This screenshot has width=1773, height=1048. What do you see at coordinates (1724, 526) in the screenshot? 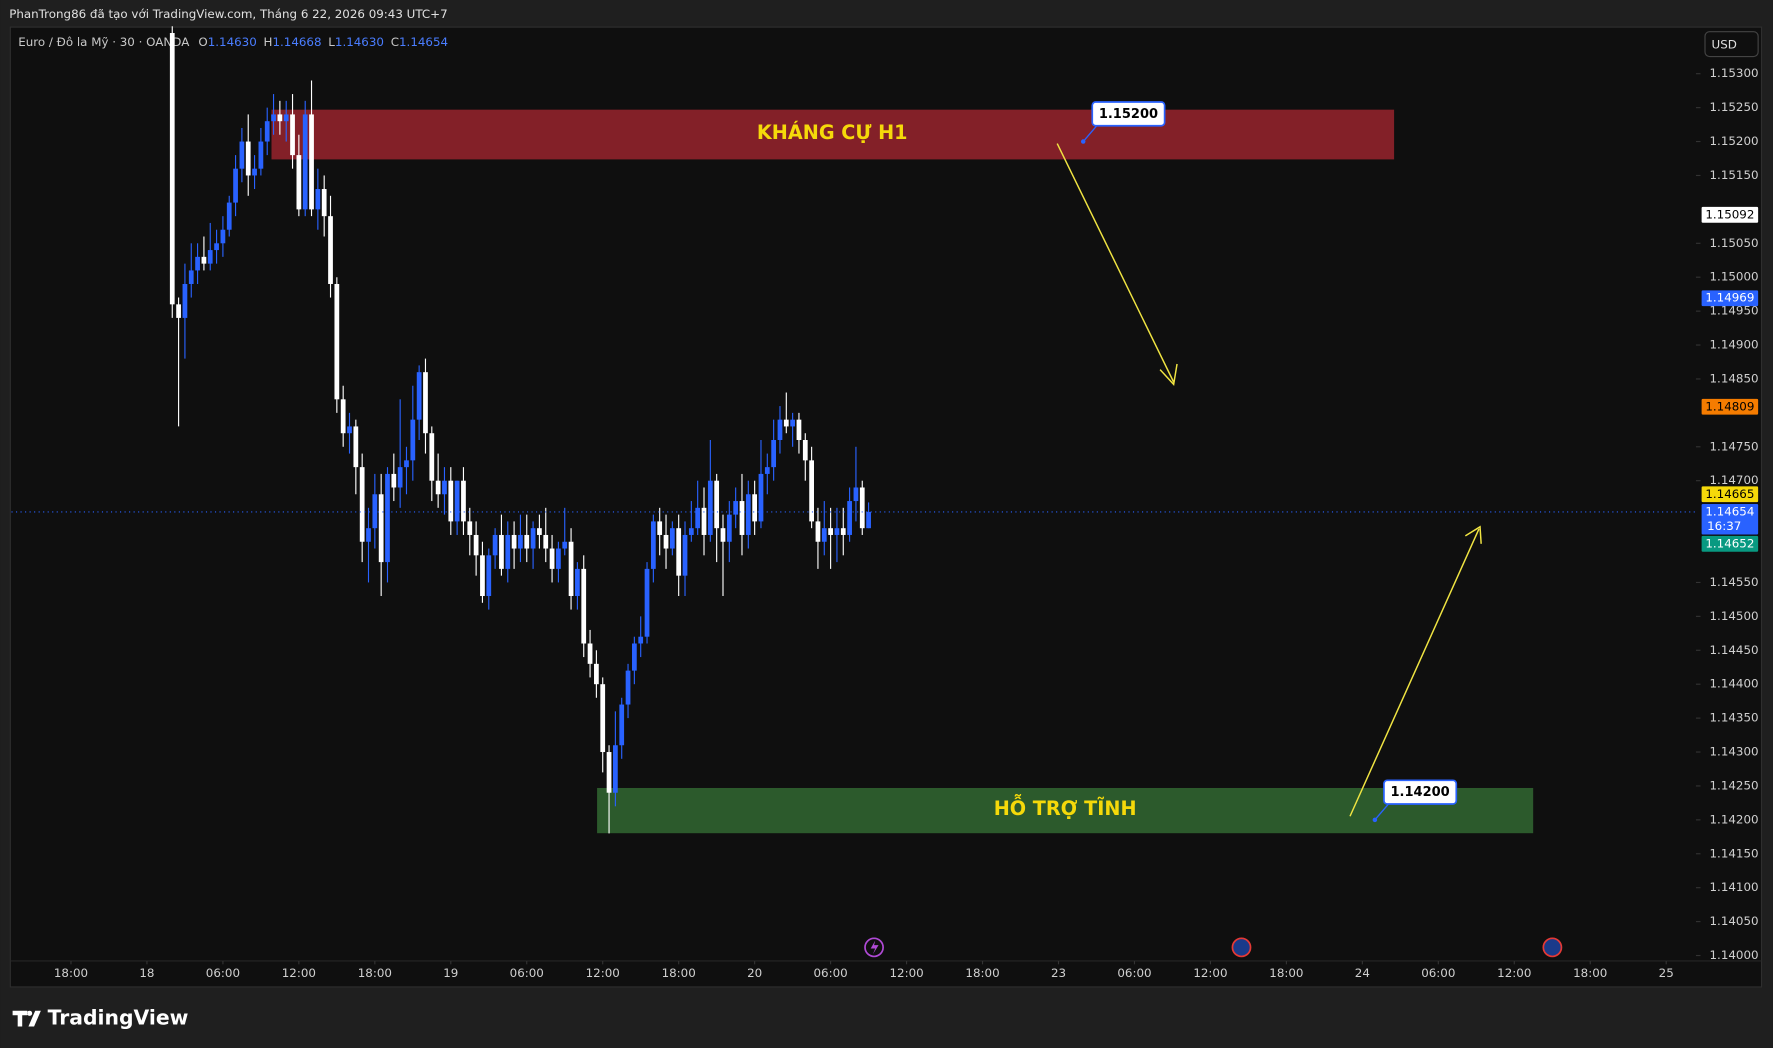
I see `countdown: 16:37` at bounding box center [1724, 526].